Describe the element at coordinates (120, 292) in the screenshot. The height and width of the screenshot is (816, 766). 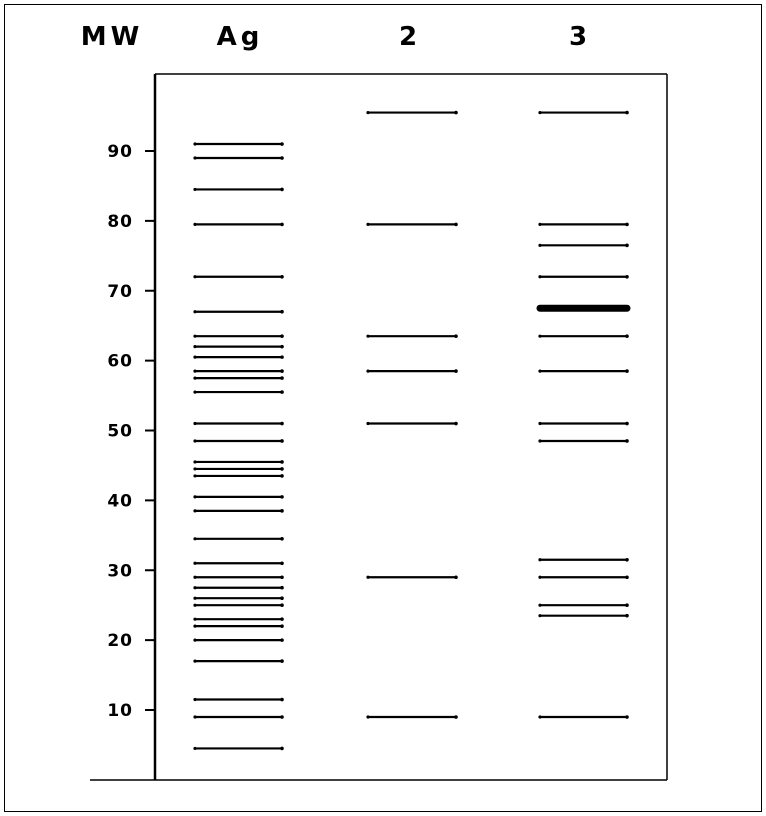
I see `y-tick-label: 70` at that location.